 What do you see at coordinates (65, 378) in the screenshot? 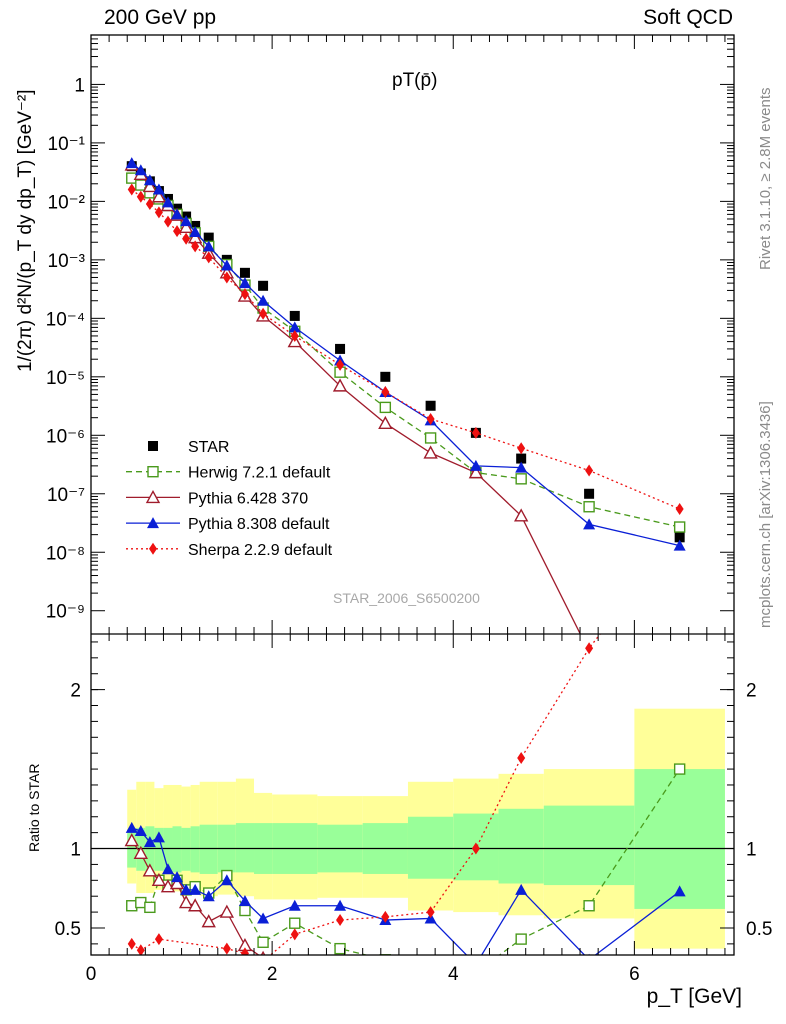
I see `y-tick-label: 10⁻⁵` at bounding box center [65, 378].